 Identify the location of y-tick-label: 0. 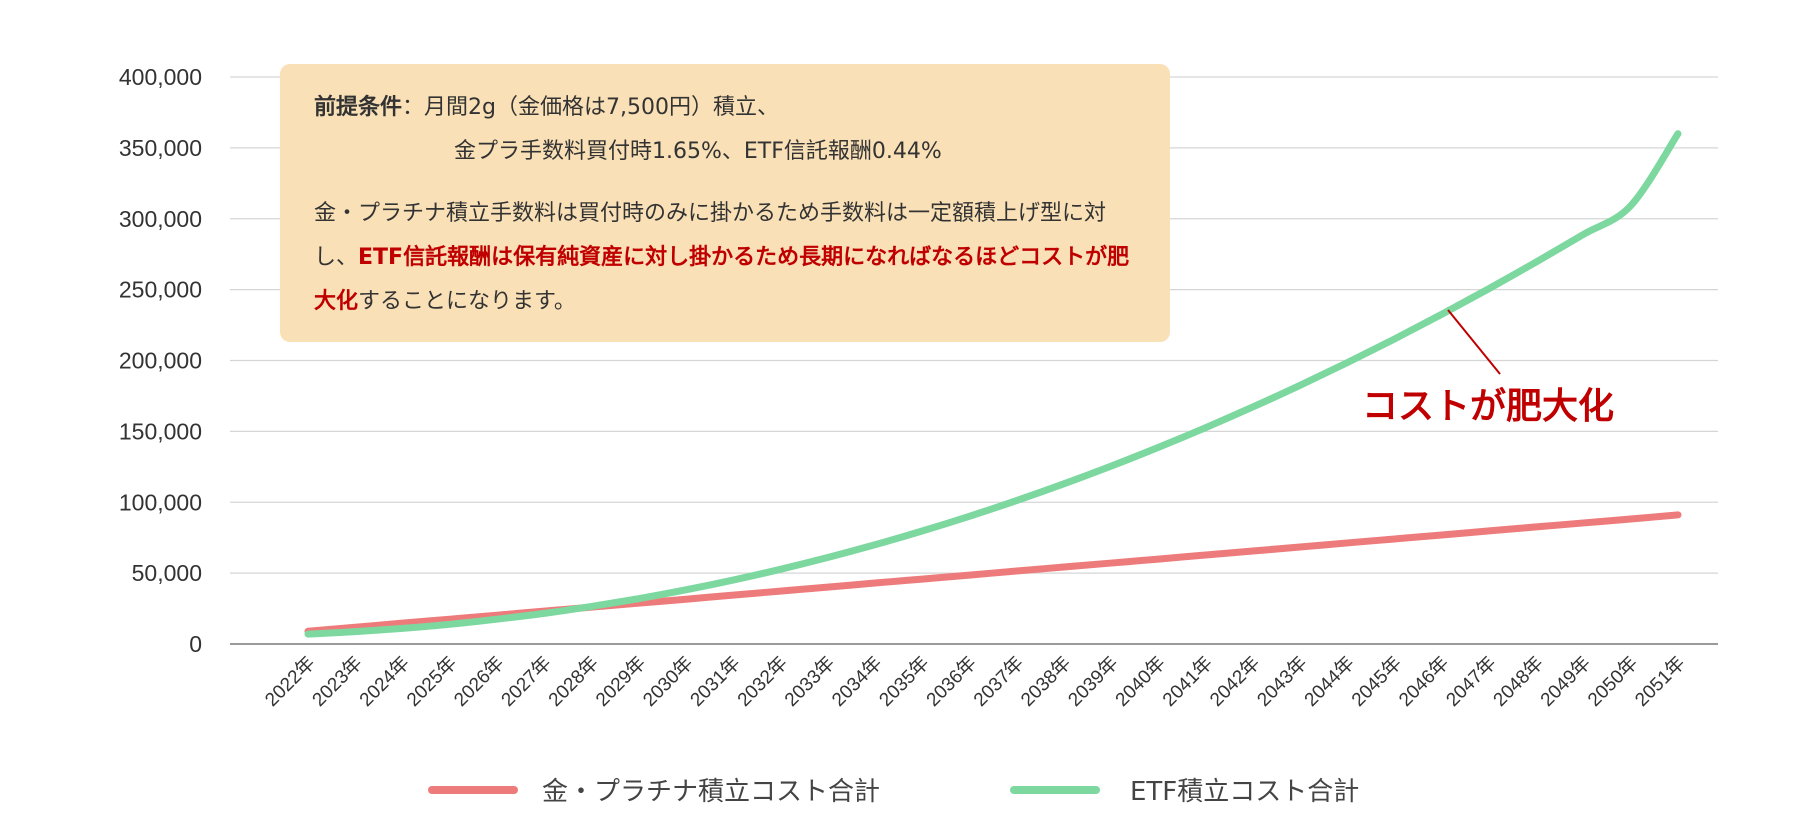
(195, 644).